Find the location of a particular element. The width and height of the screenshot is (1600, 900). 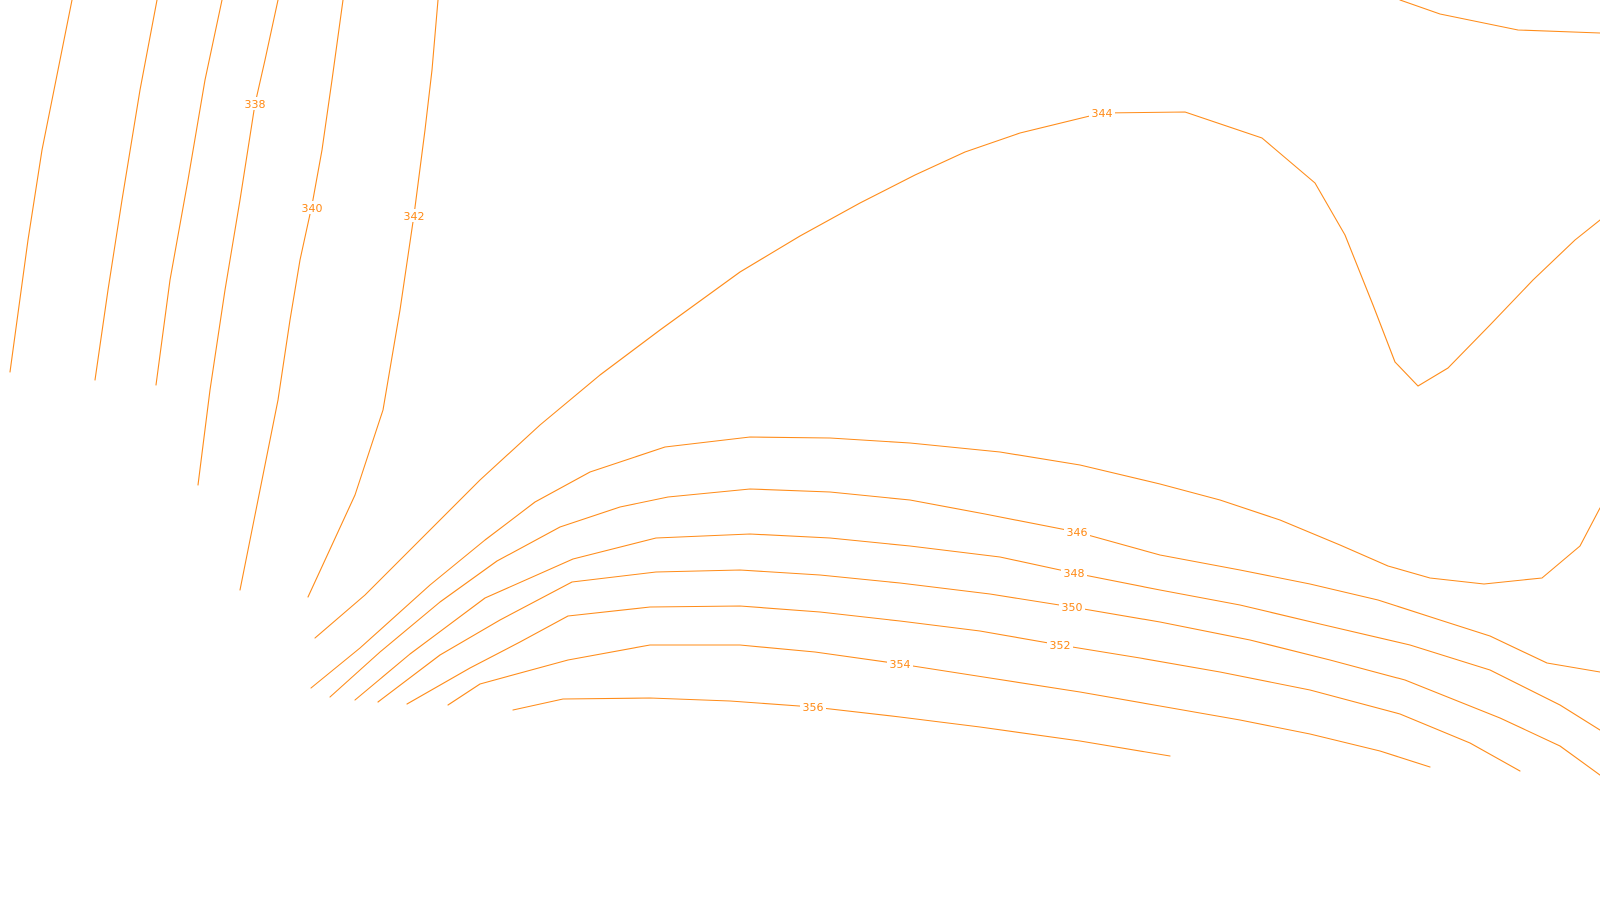

contour-356-label-background is located at coordinates (813, 706).